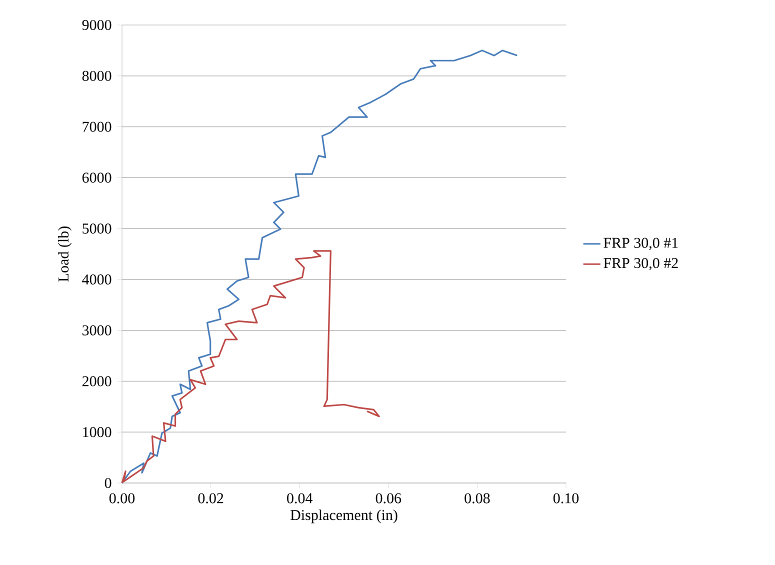  Describe the element at coordinates (641, 244) in the screenshot. I see `legend-label: FRP 30,0 #1` at that location.